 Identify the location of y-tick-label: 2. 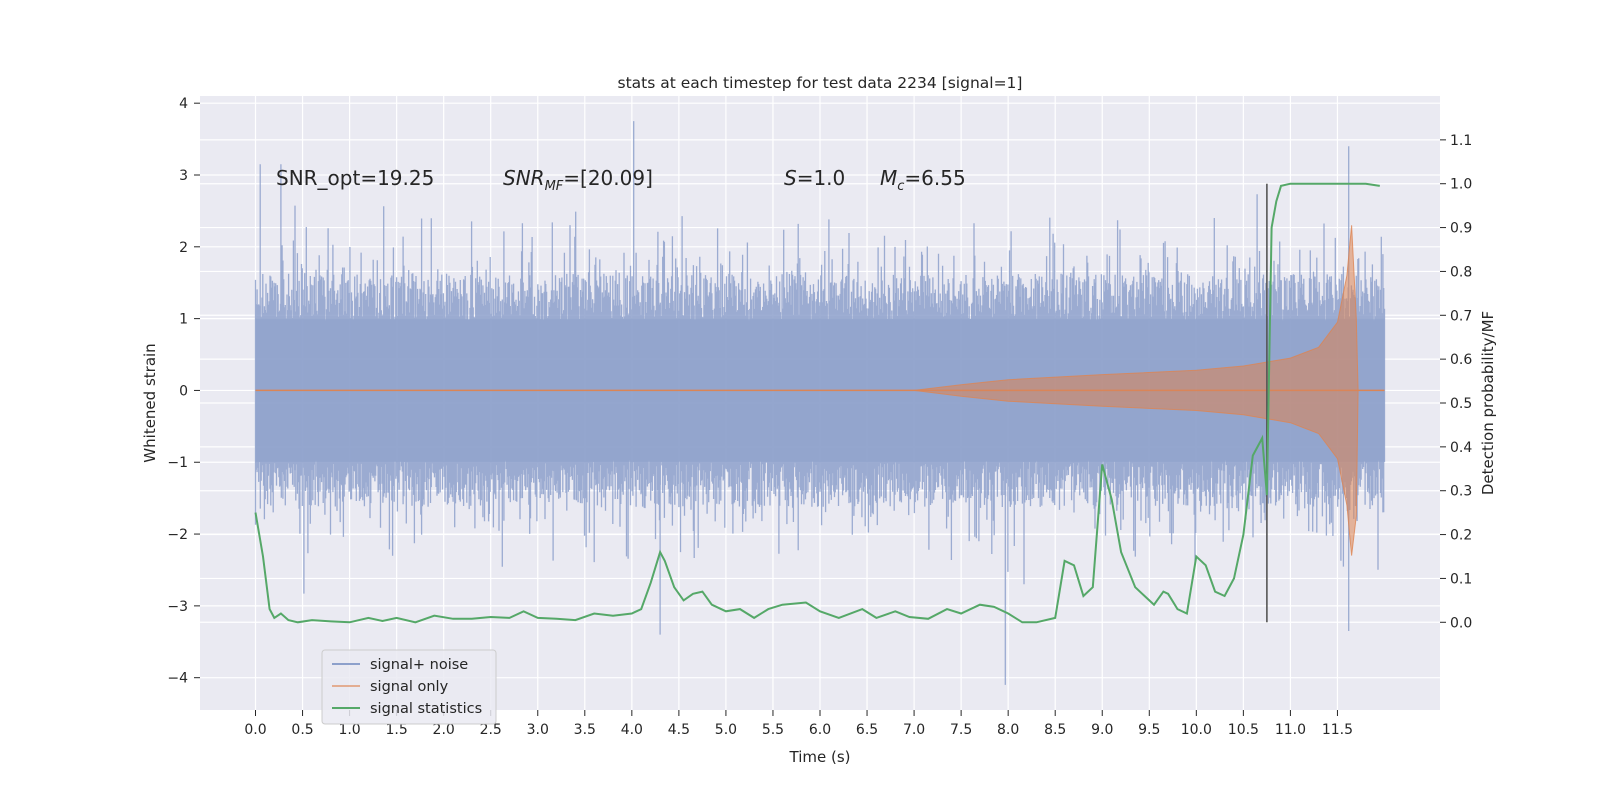
(183, 248).